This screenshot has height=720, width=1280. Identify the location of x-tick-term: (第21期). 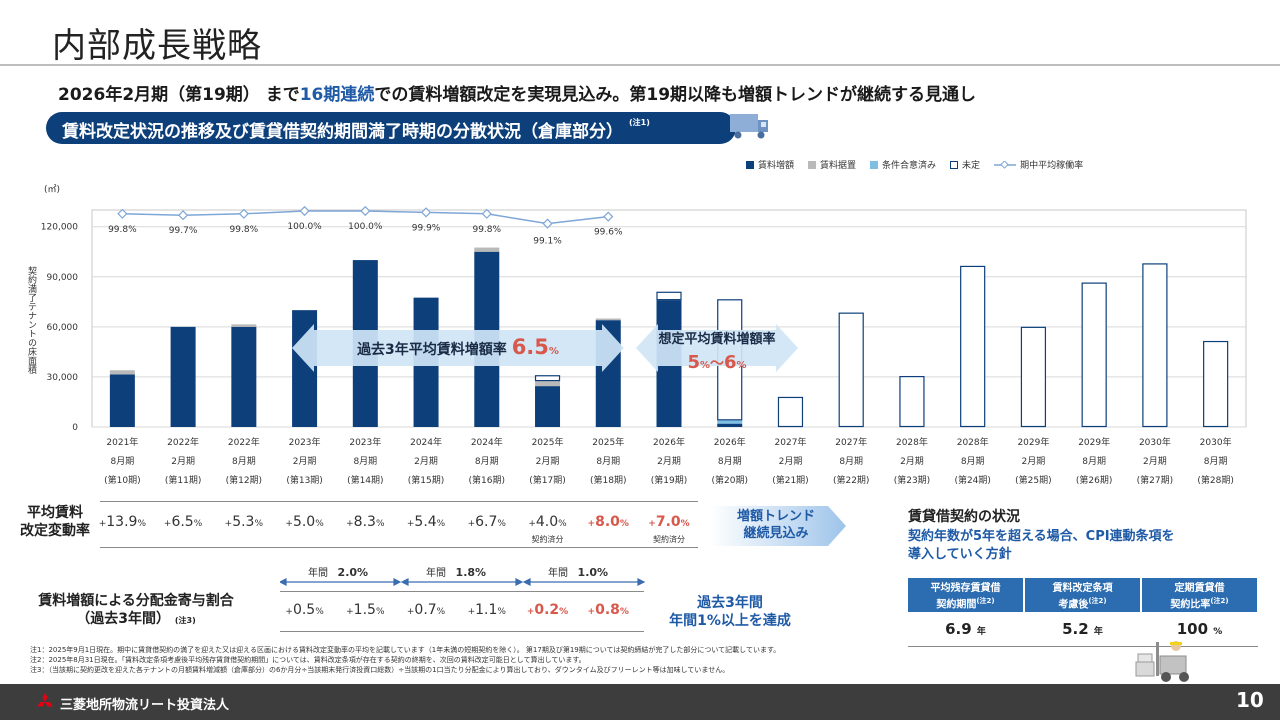
(790, 480).